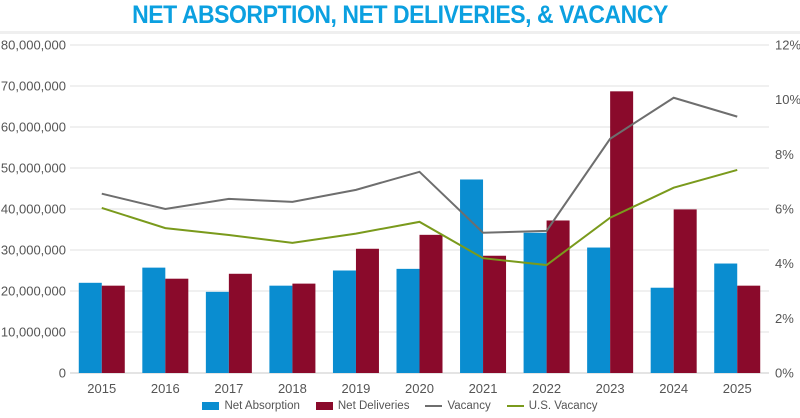 The height and width of the screenshot is (418, 800). I want to click on legend-label: Net Deliveries, so click(373, 406).